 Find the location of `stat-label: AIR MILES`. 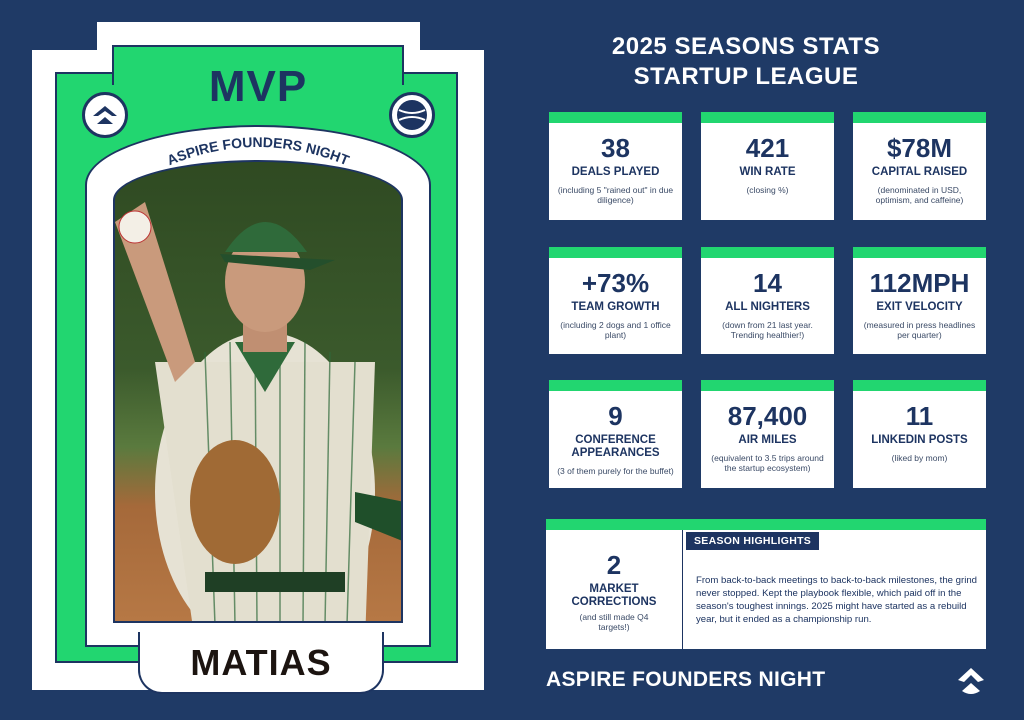

stat-label: AIR MILES is located at coordinates (767, 440).